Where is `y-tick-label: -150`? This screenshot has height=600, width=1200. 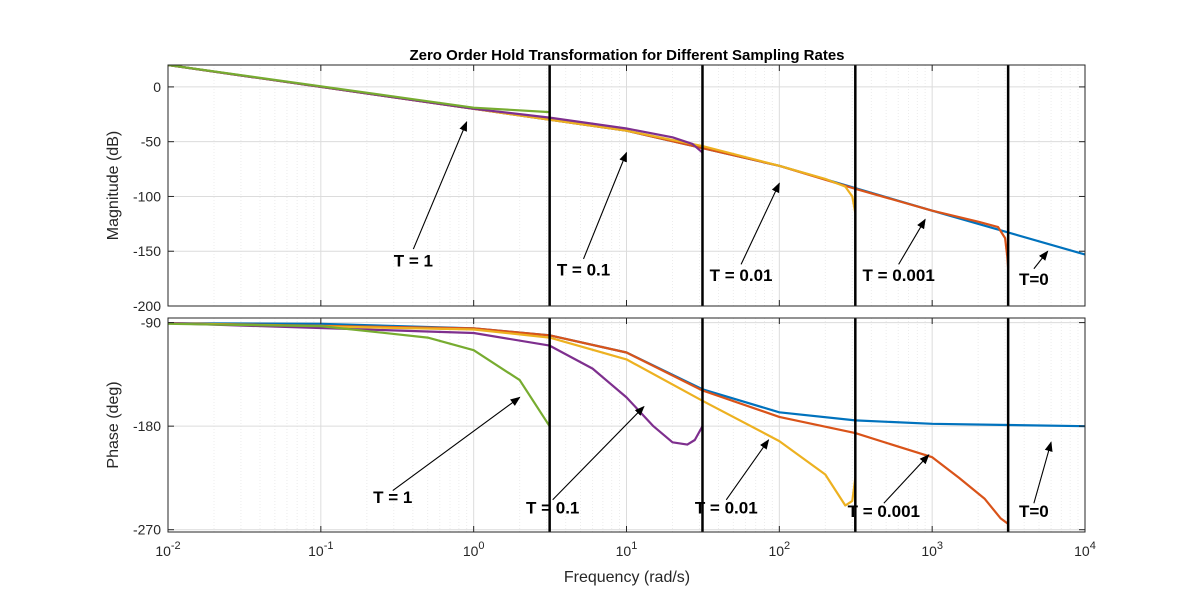
y-tick-label: -150 is located at coordinates (147, 251).